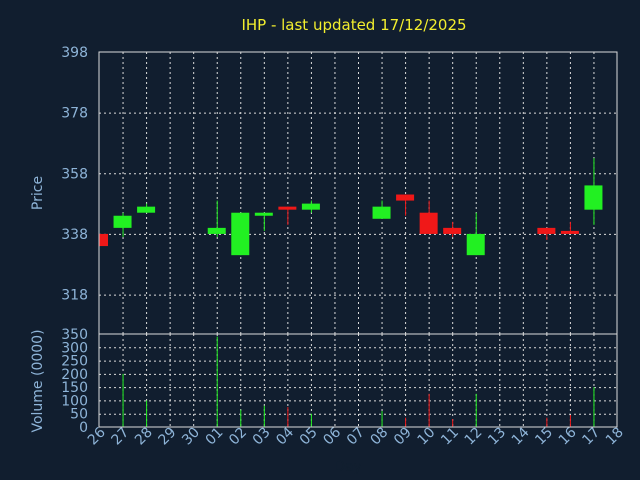 This screenshot has width=640, height=480. What do you see at coordinates (262, 437) in the screenshot?
I see `x-tick-label: 03` at bounding box center [262, 437].